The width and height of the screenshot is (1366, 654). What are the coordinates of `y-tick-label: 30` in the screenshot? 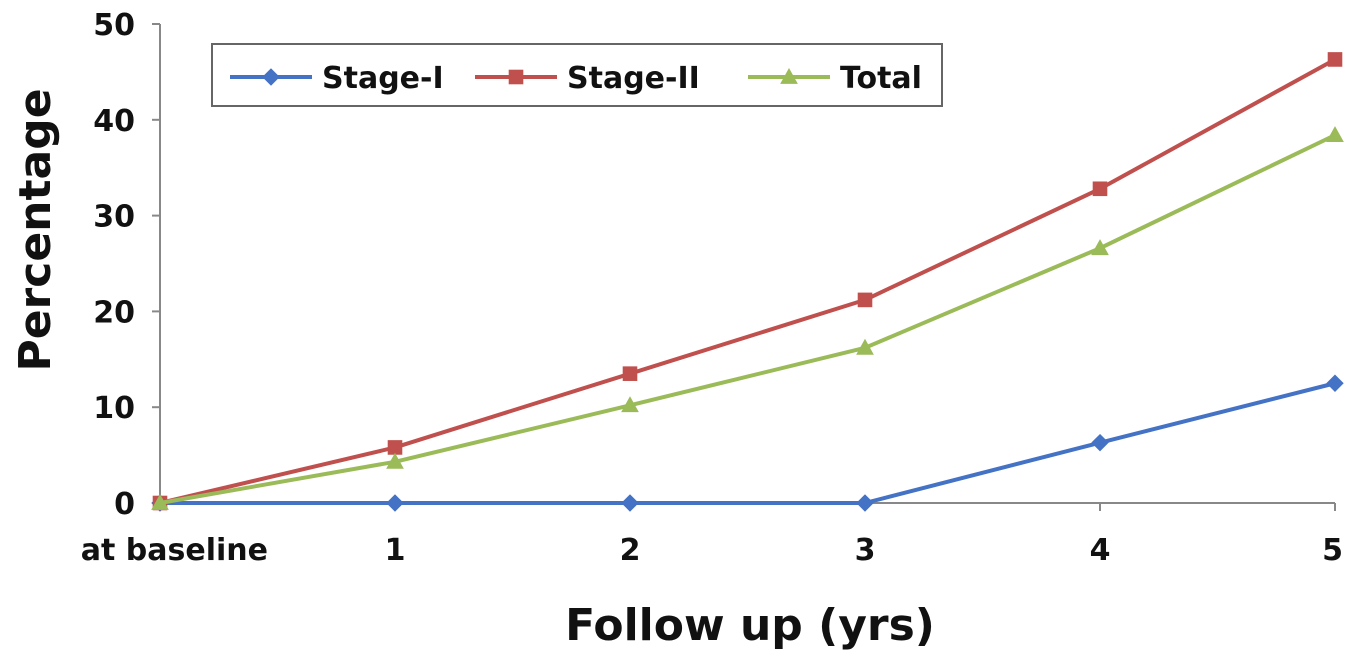 It's located at (114, 217).